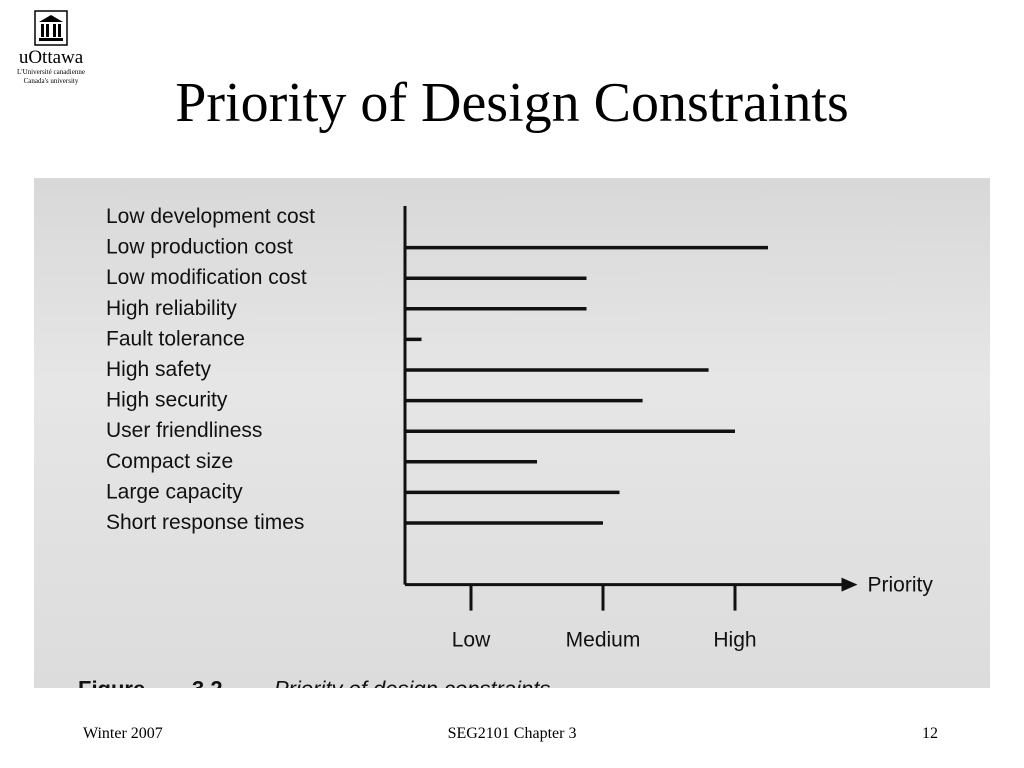  Describe the element at coordinates (51, 28) in the screenshot. I see `building-icon` at that location.